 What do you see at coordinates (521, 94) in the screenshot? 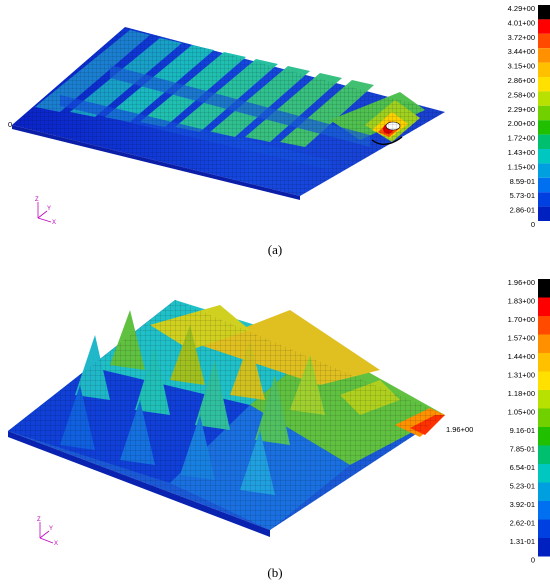
I see `legend-a-label: 2.58+00` at bounding box center [521, 94].